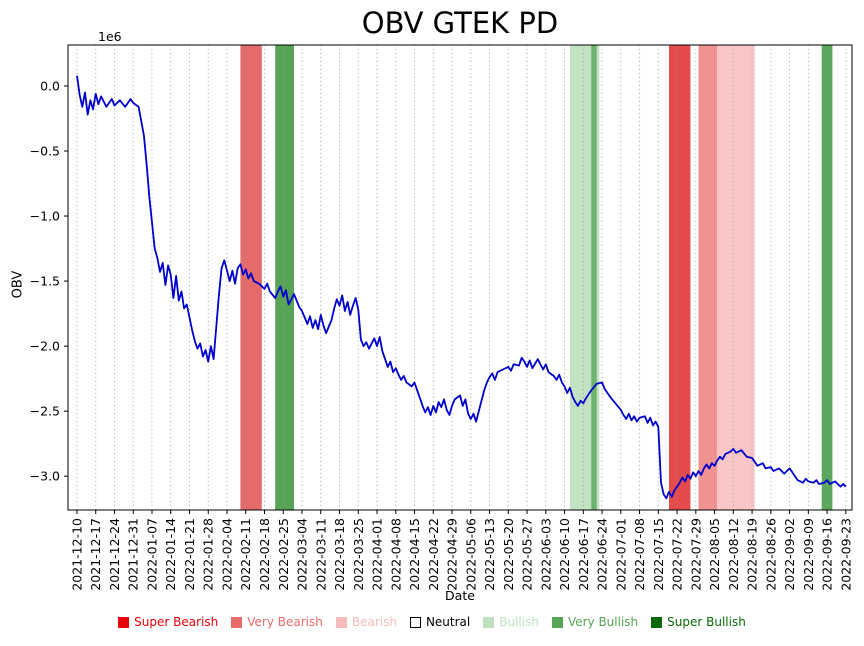 This screenshot has height=646, width=864. What do you see at coordinates (95, 554) in the screenshot?
I see `x-tick-label: 2021-12-17` at bounding box center [95, 554].